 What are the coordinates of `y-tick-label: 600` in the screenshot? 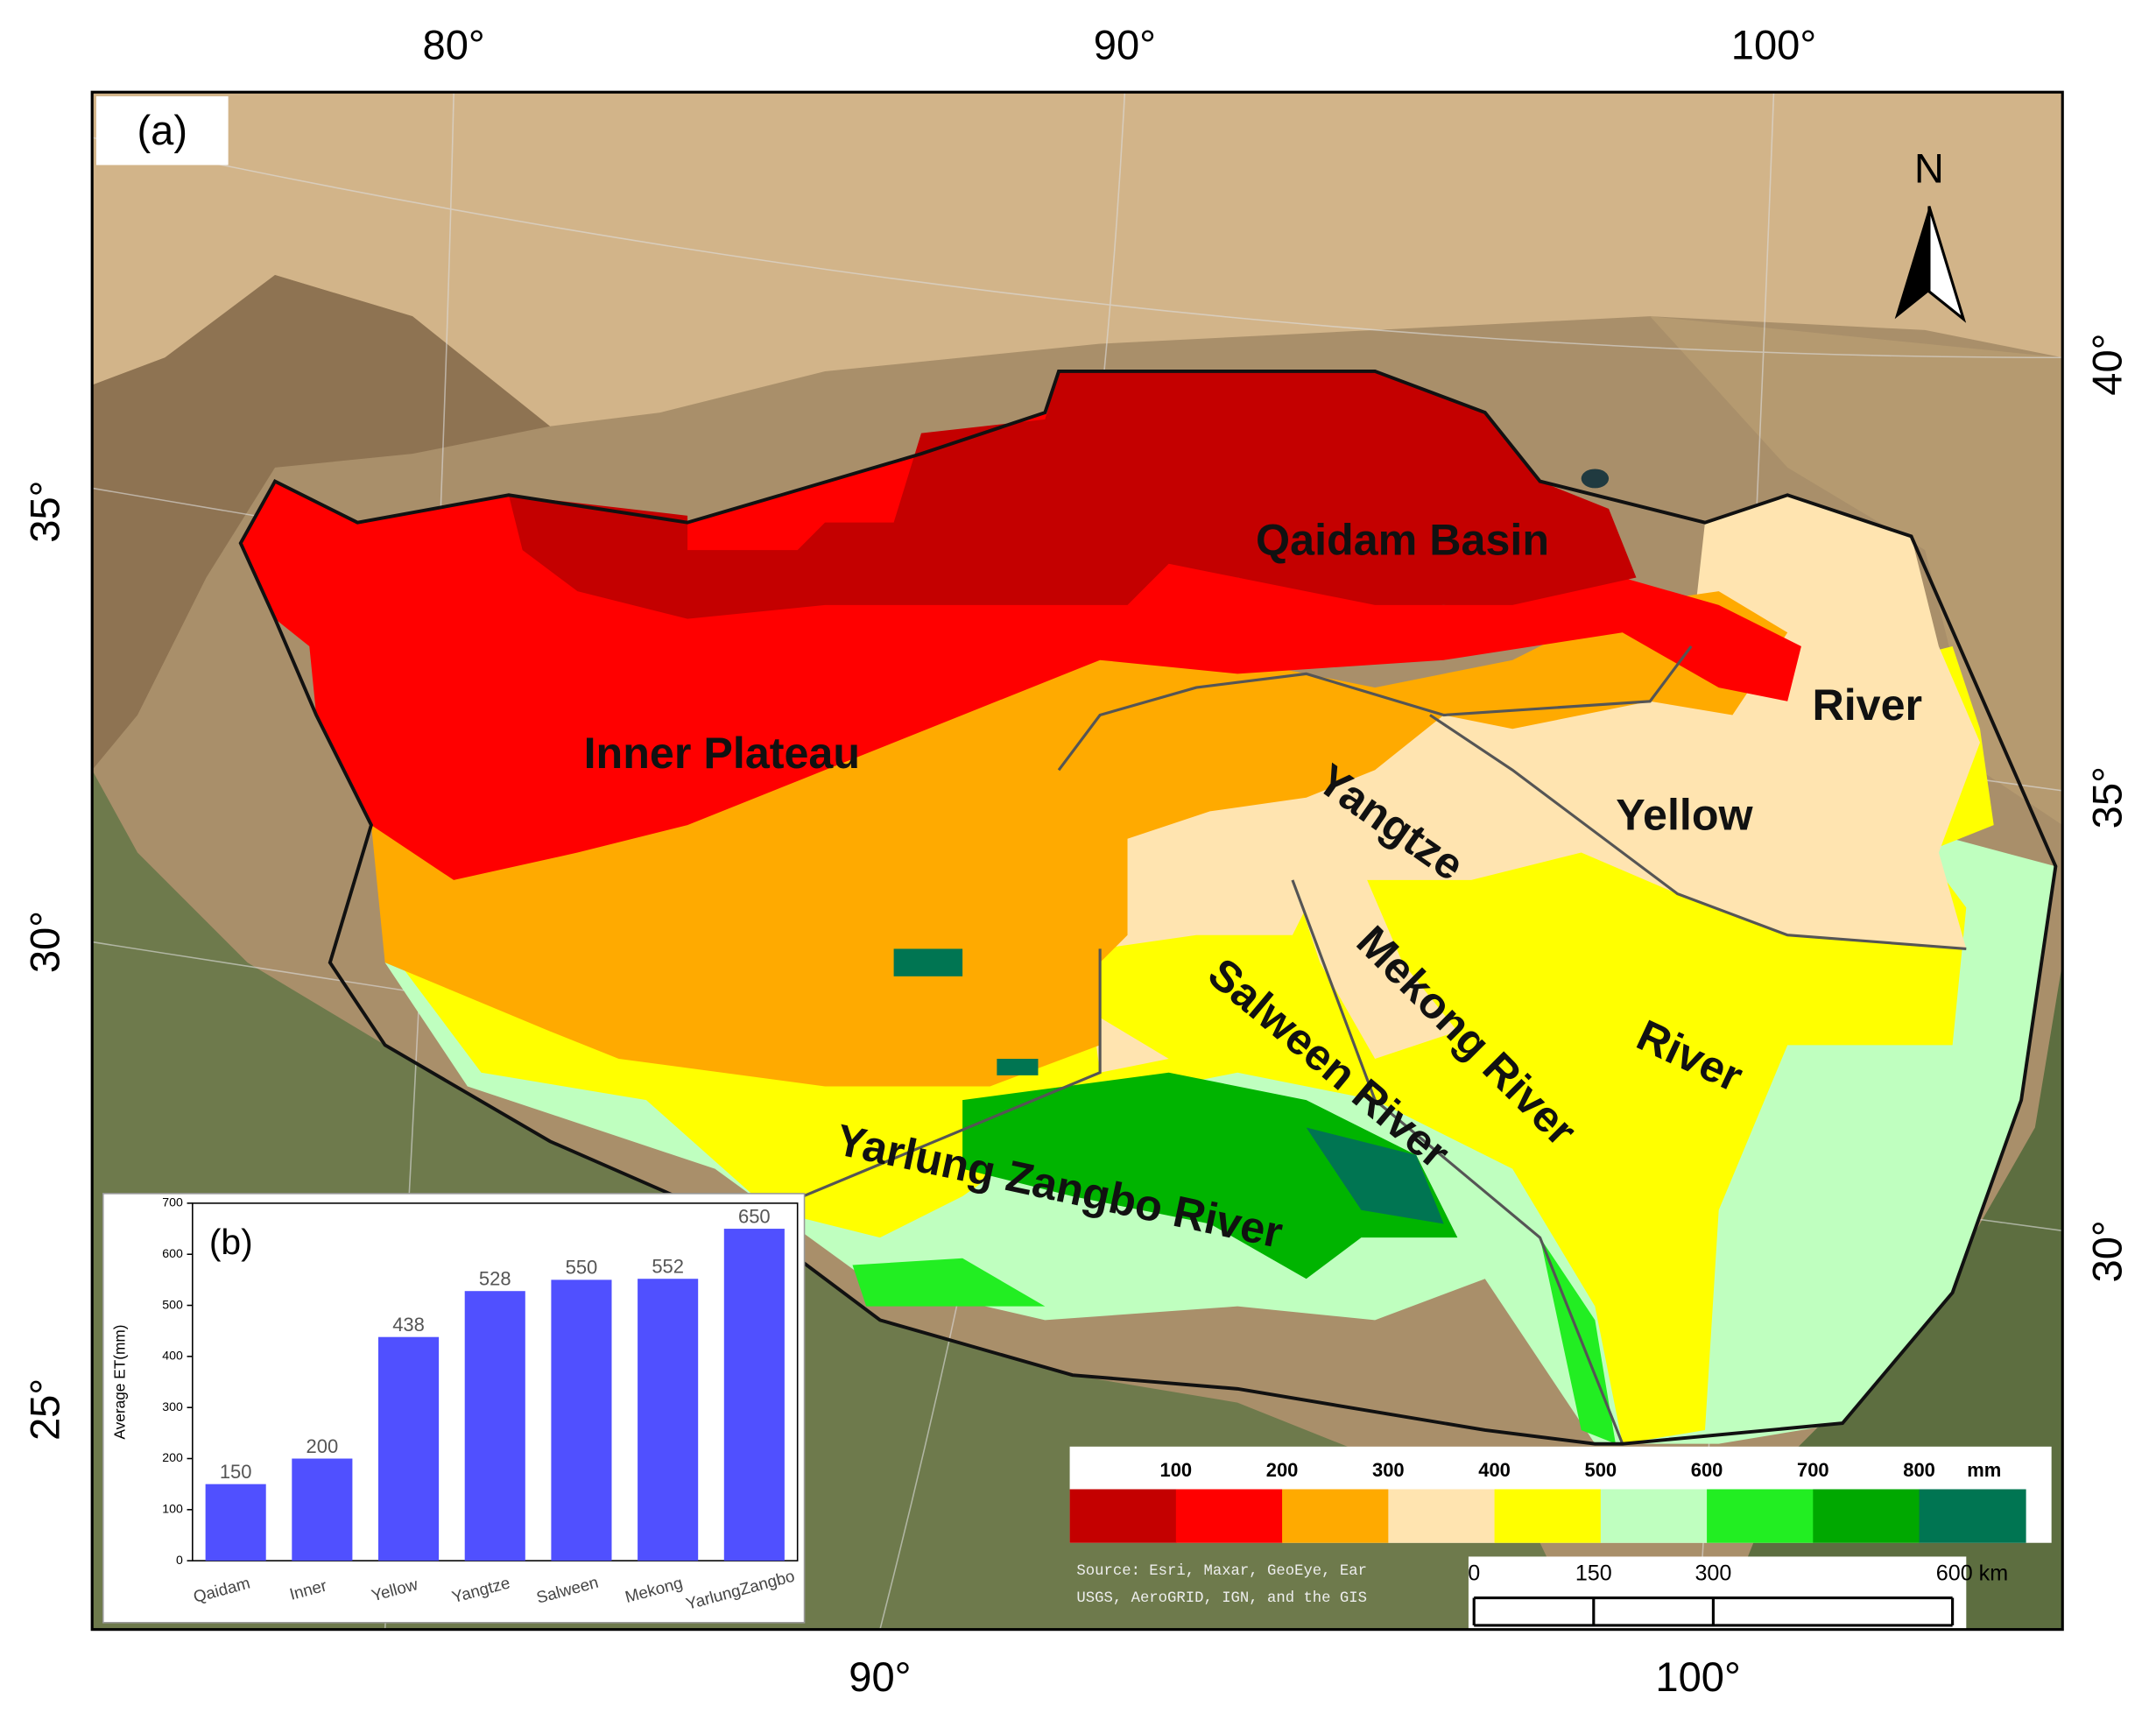 It's located at (173, 1253).